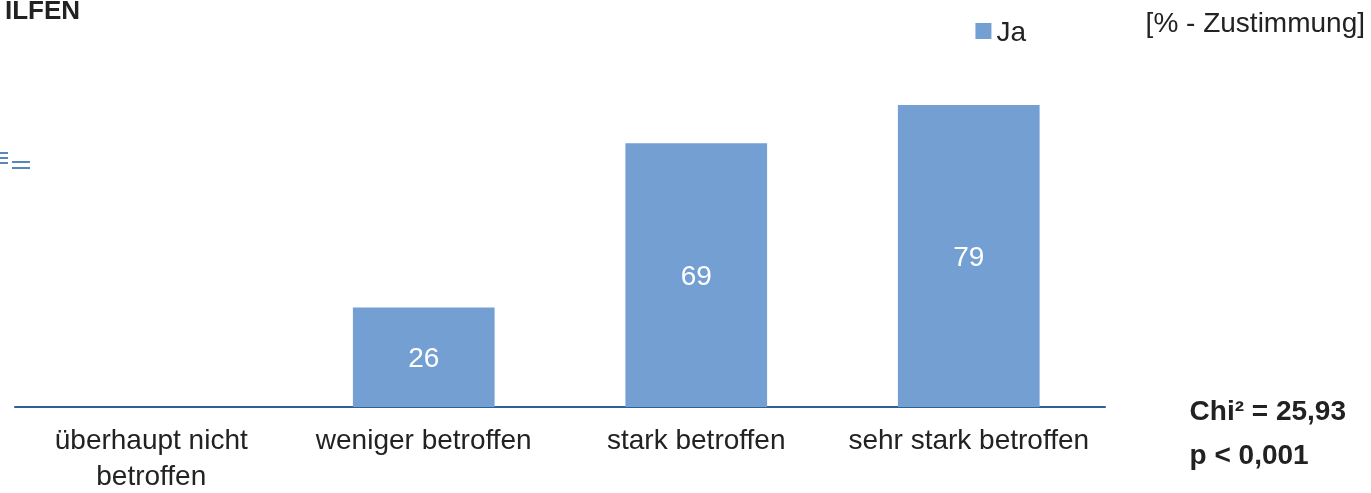  Describe the element at coordinates (423, 439) in the screenshot. I see `x-tick-label: weniger betroffen` at that location.